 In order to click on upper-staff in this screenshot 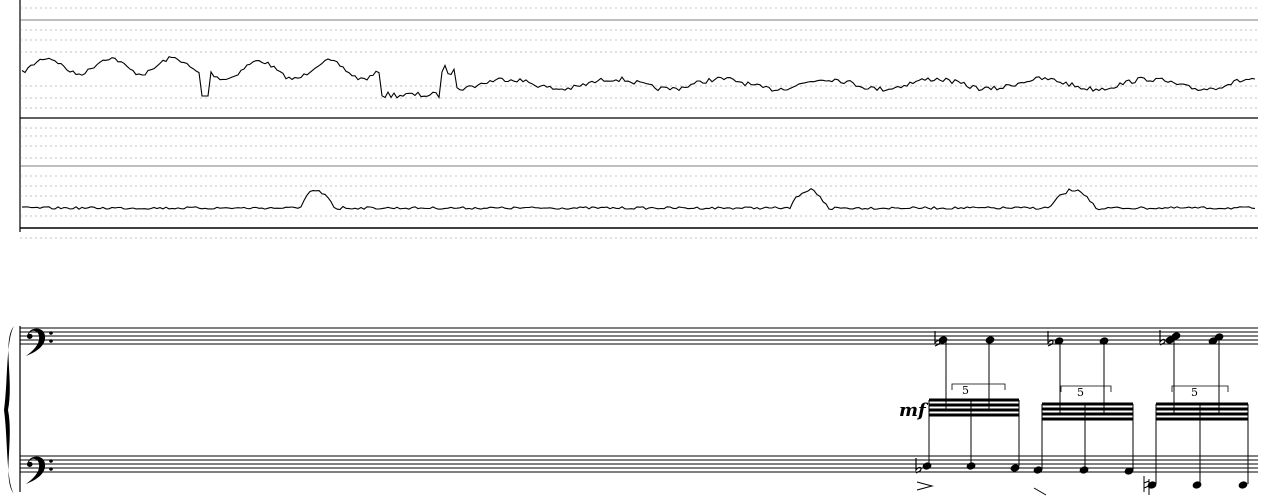, I will do `click(639, 336)`.